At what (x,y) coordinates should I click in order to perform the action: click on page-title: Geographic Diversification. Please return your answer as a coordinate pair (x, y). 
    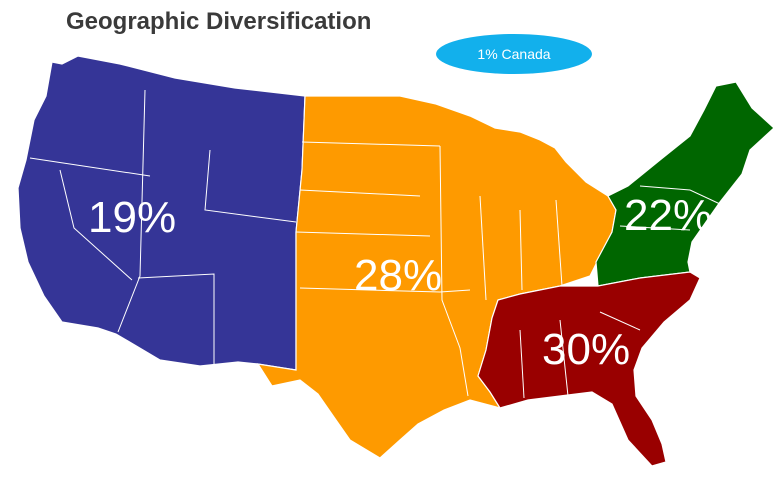
    Looking at the image, I should click on (219, 21).